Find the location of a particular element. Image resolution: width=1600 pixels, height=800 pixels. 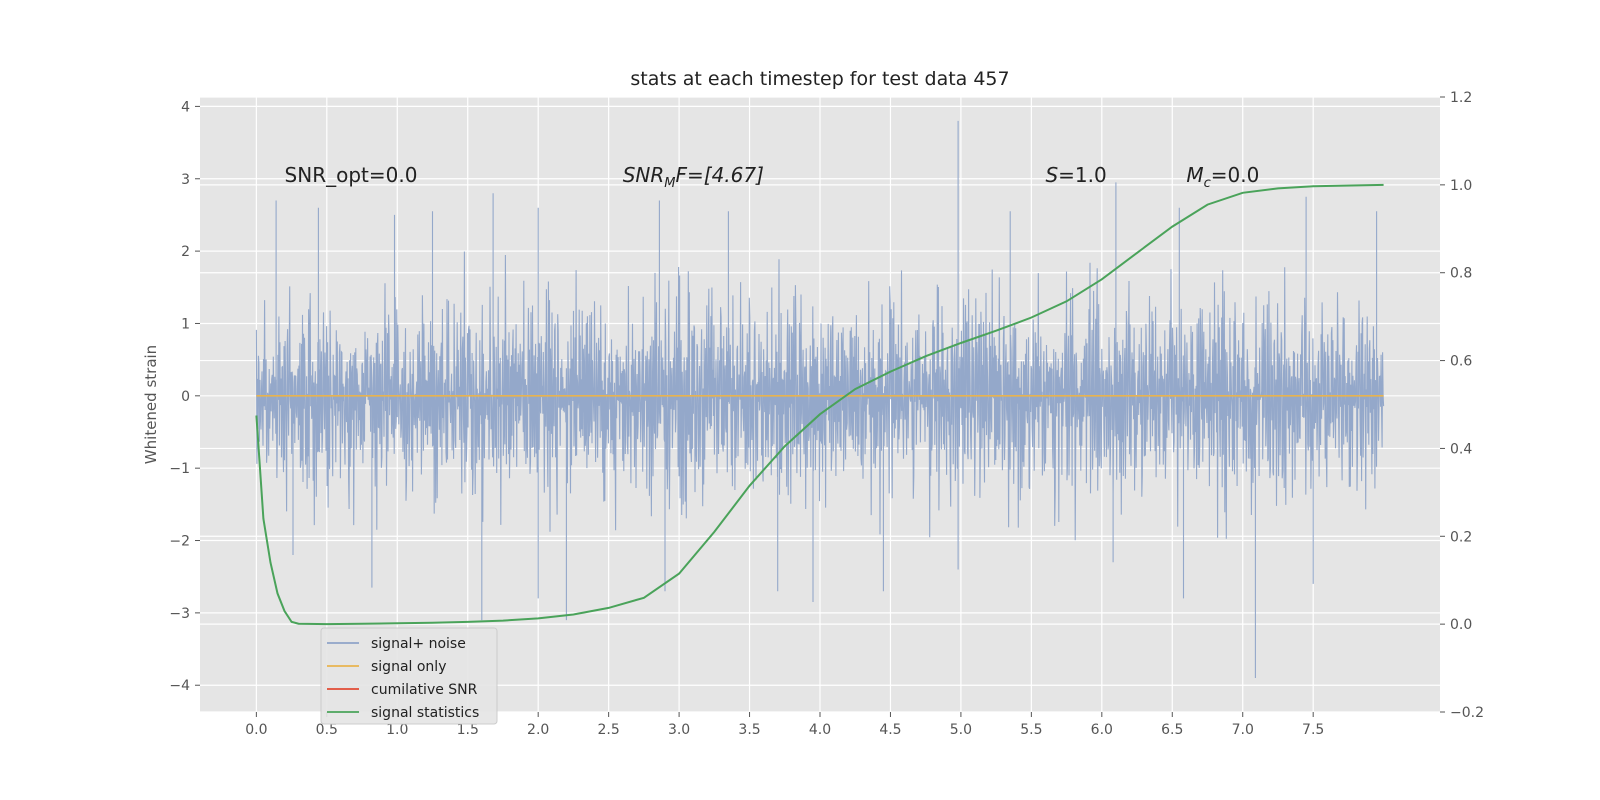

stat-annotation: SNRMF=[4.67] is located at coordinates (693, 177).